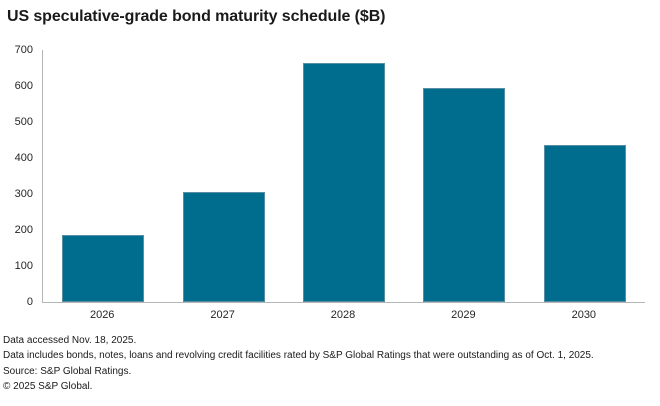 The height and width of the screenshot is (406, 660). What do you see at coordinates (23, 121) in the screenshot?
I see `y-tick-label-500: 500` at bounding box center [23, 121].